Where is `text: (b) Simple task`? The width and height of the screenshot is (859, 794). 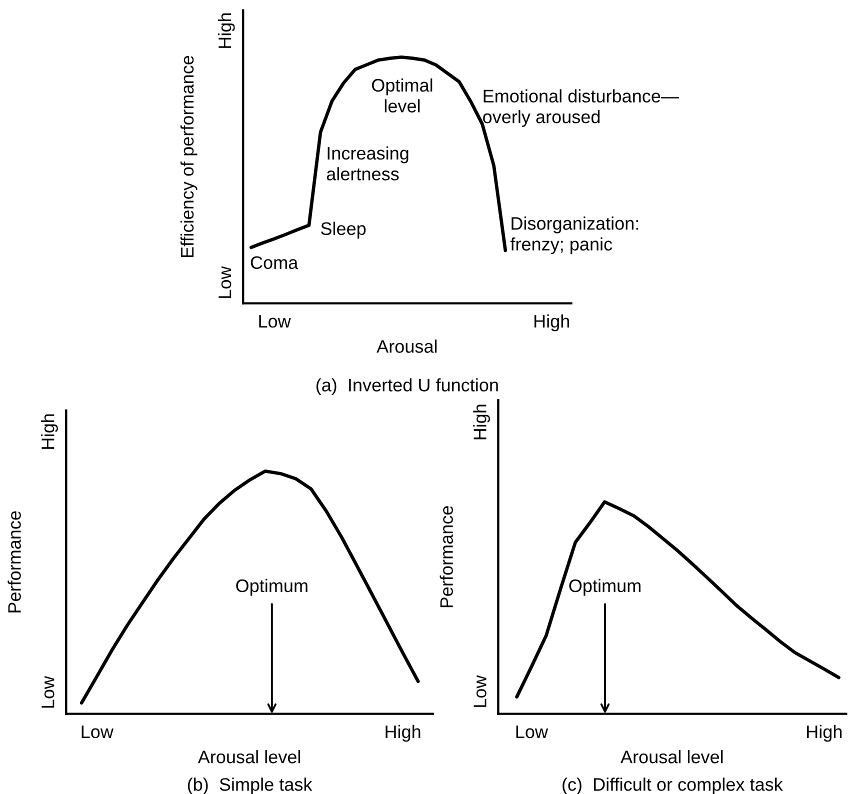 text: (b) Simple task is located at coordinates (250, 786).